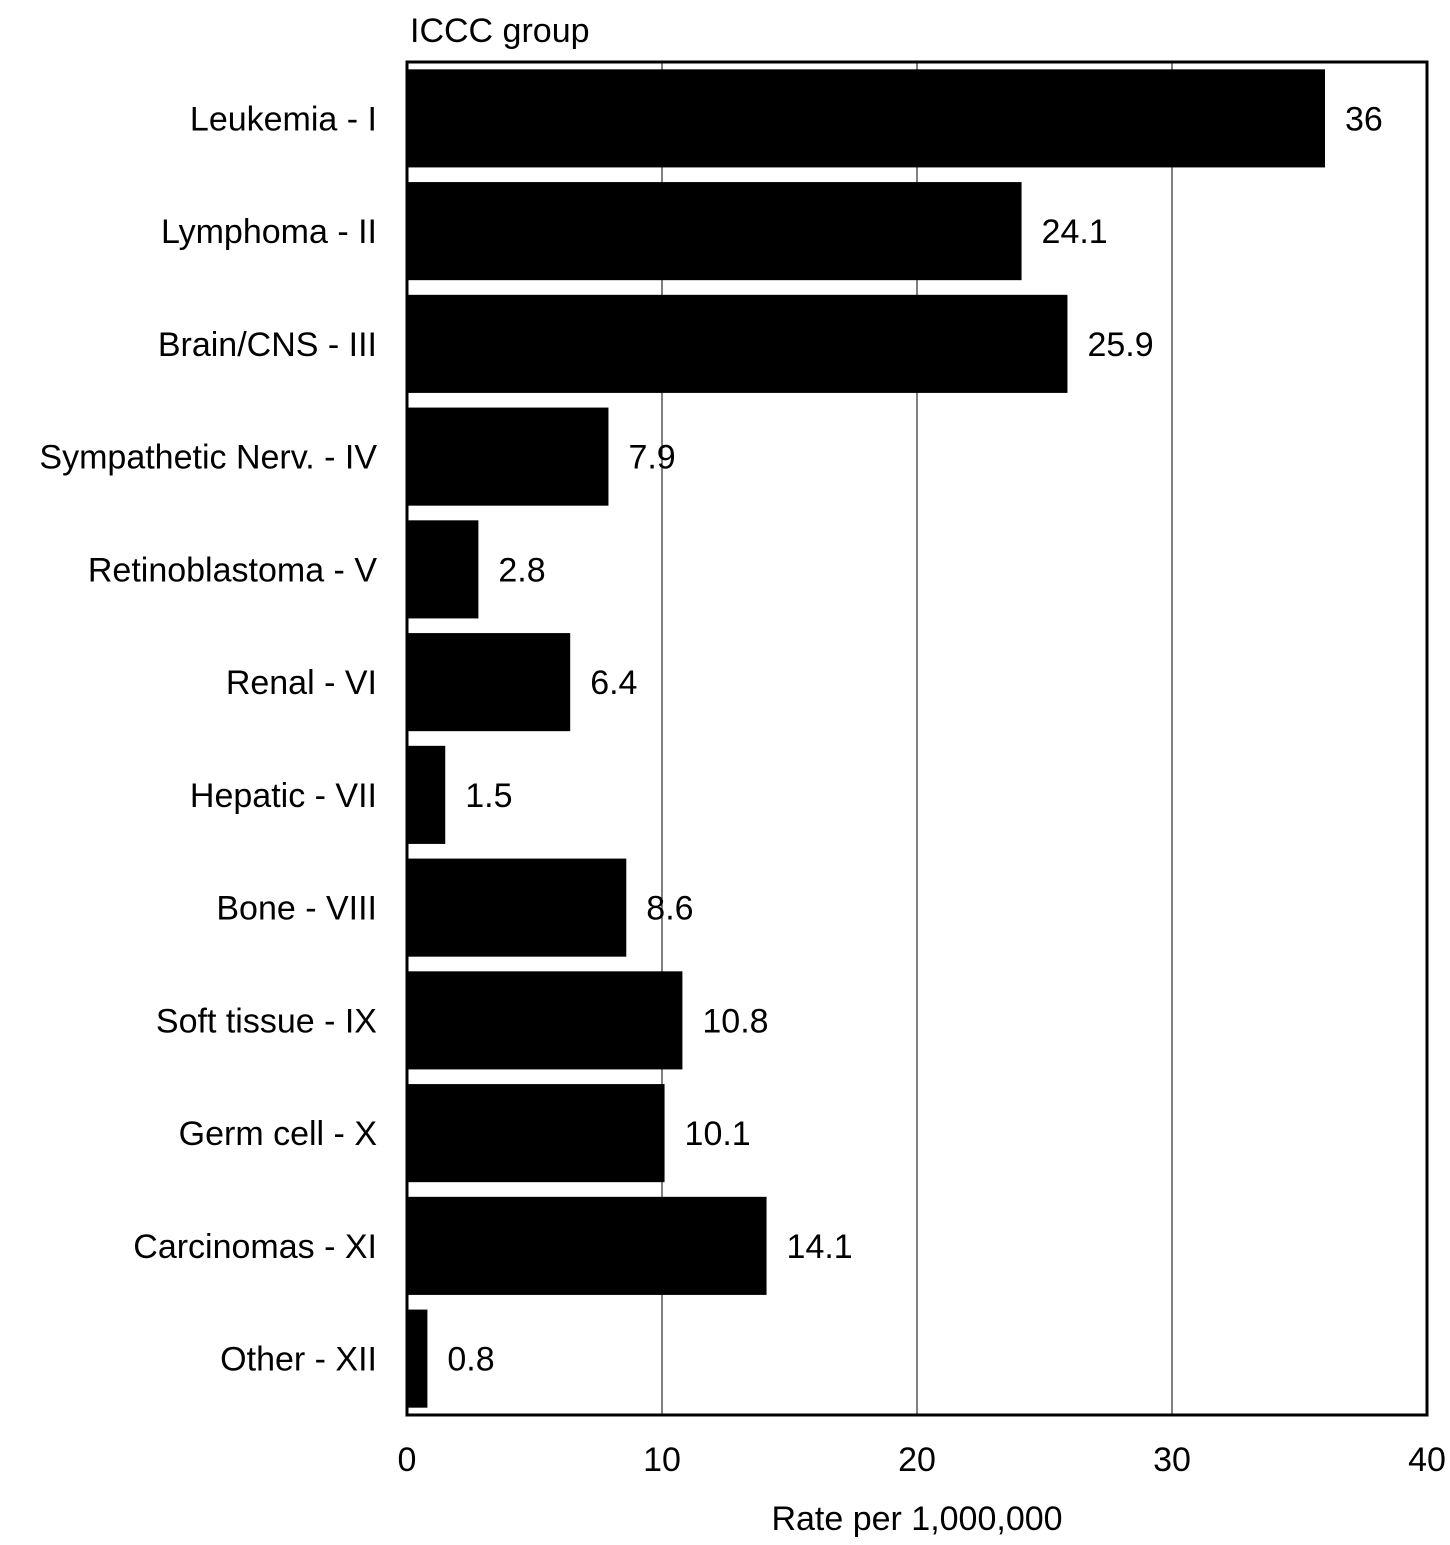  I want to click on x-tick-label-40: 40, so click(1427, 1460).